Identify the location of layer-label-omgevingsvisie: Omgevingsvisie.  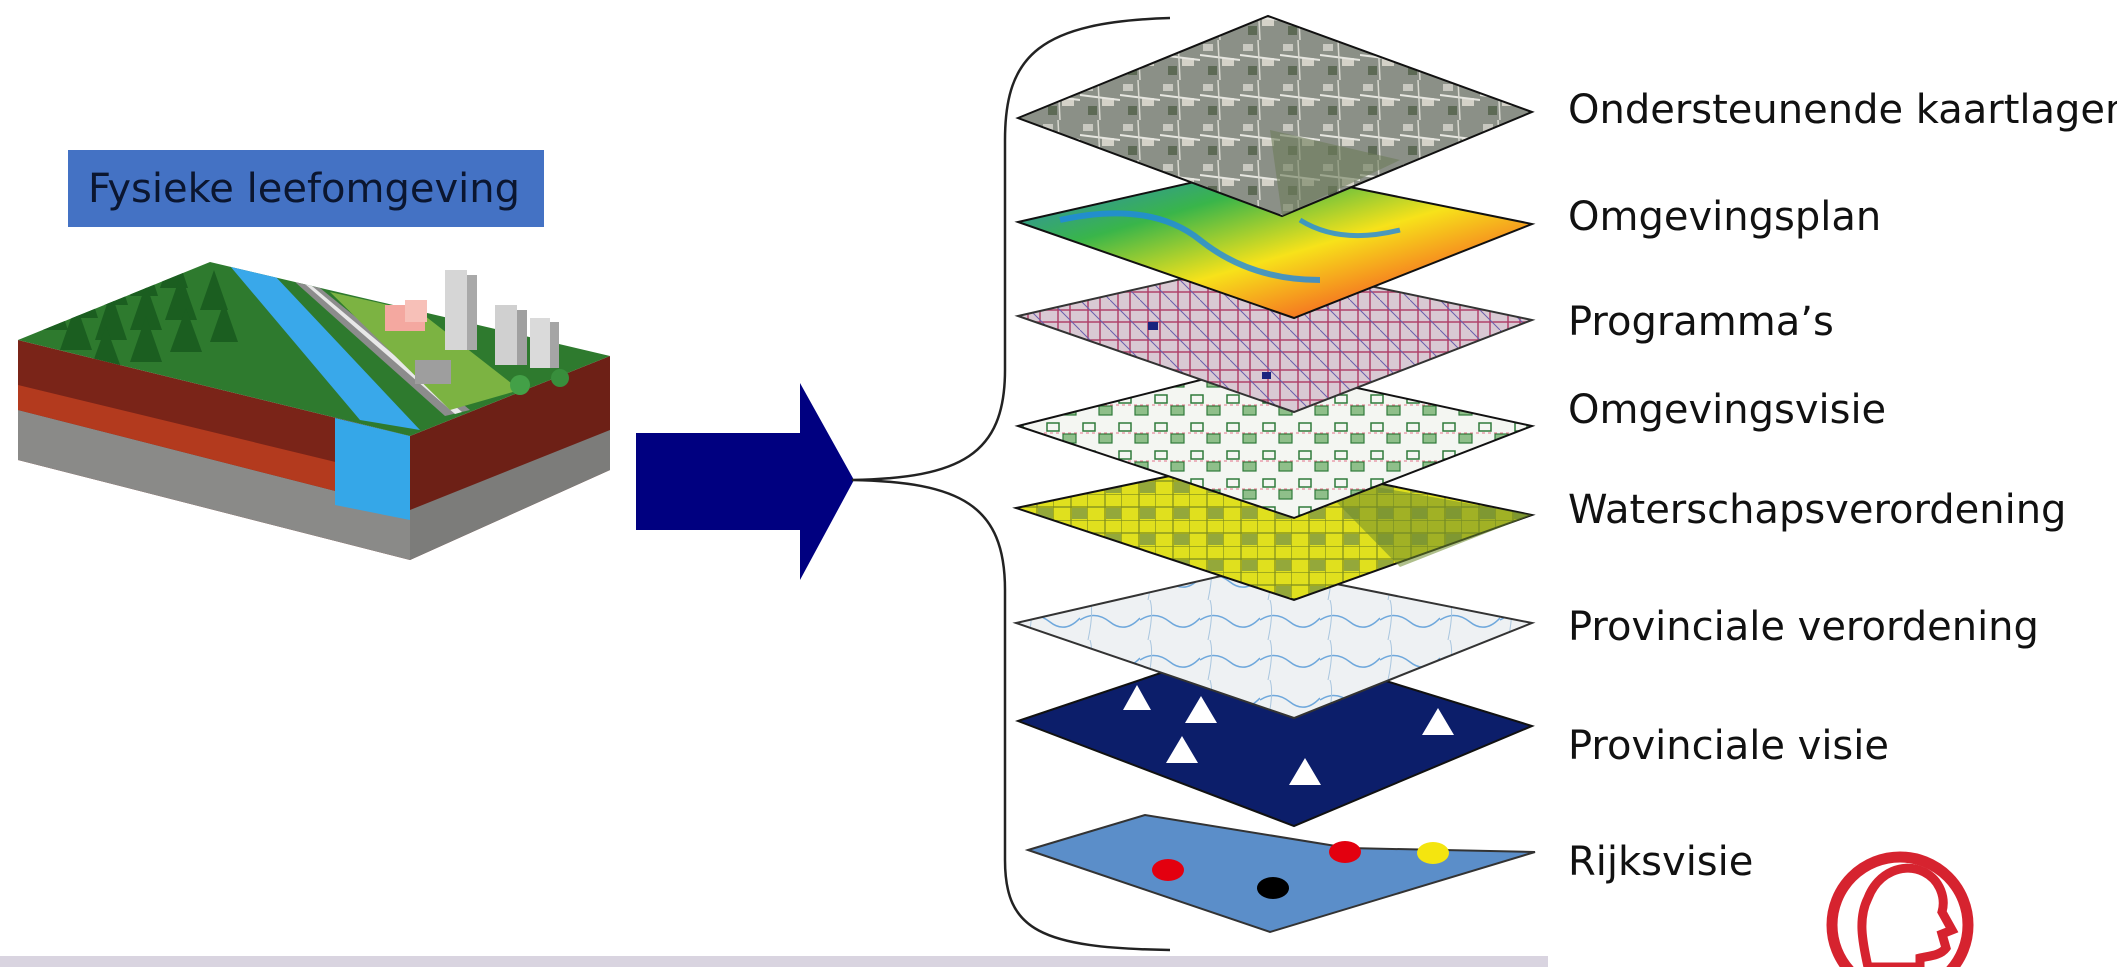
(1727, 410).